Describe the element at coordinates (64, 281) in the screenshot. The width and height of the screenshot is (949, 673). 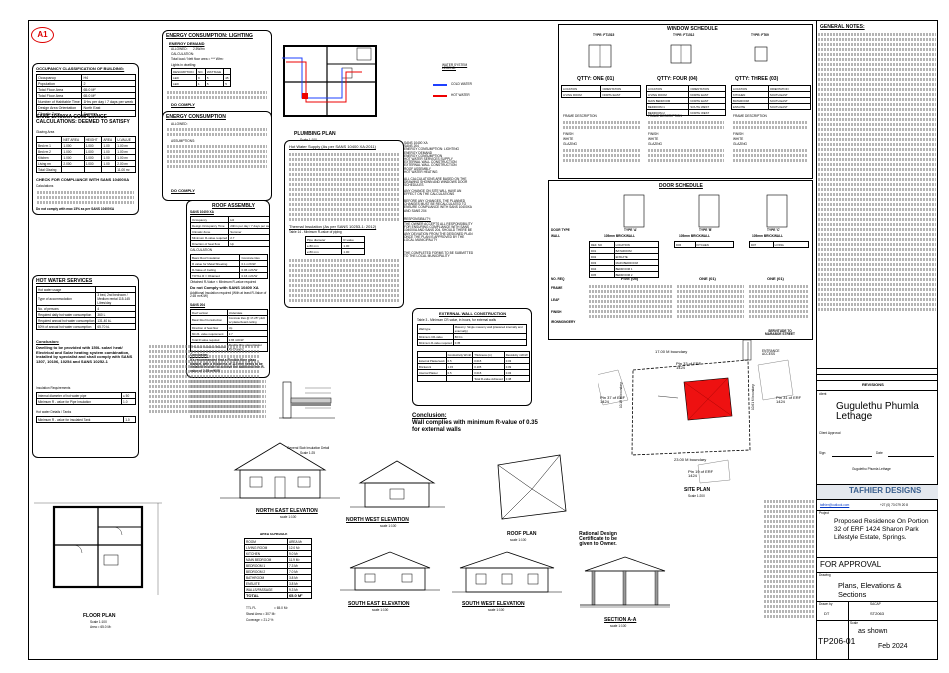
I see `hot-water-title: HOT WATER SERVICES` at that location.